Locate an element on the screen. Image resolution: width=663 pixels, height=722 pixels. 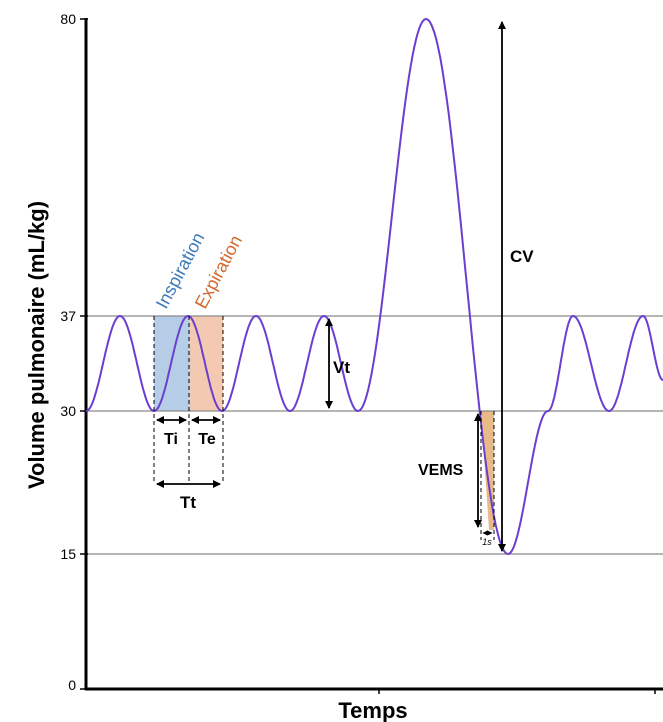
te-label: Te is located at coordinates (207, 439).